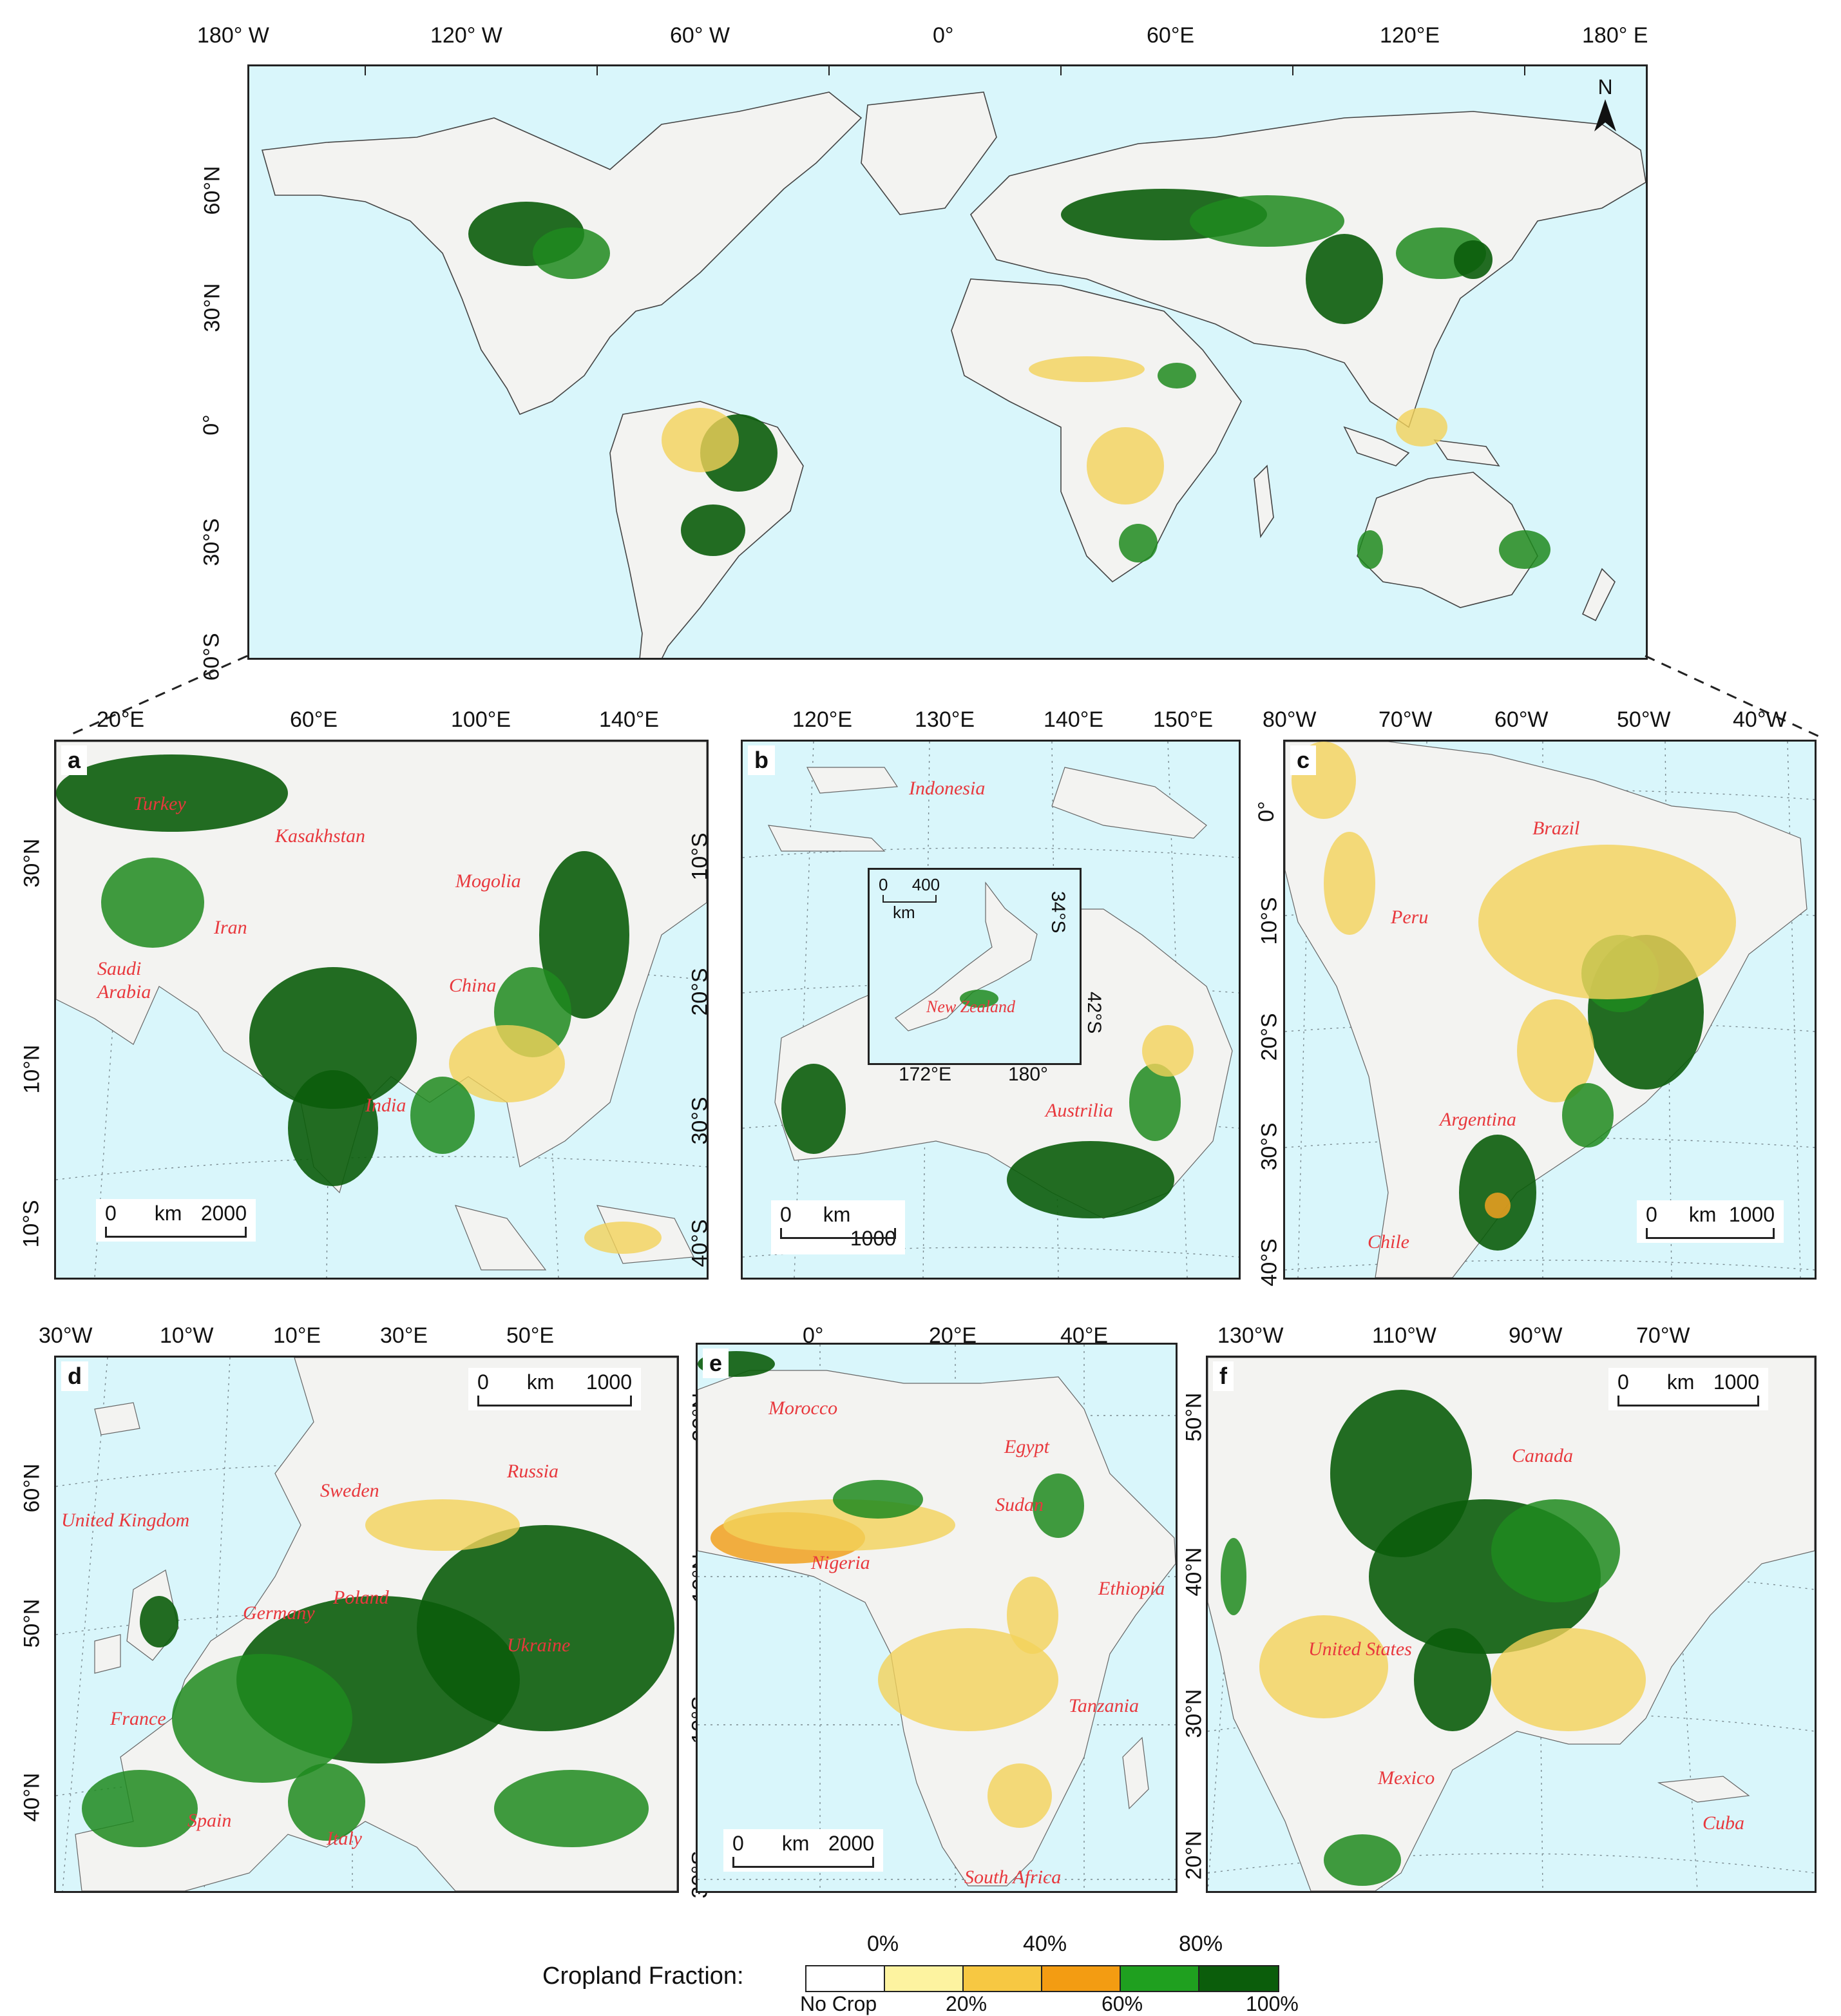 This screenshot has width=1841, height=2016. I want to click on panel-c-y-tick: 20°S, so click(1269, 1037).